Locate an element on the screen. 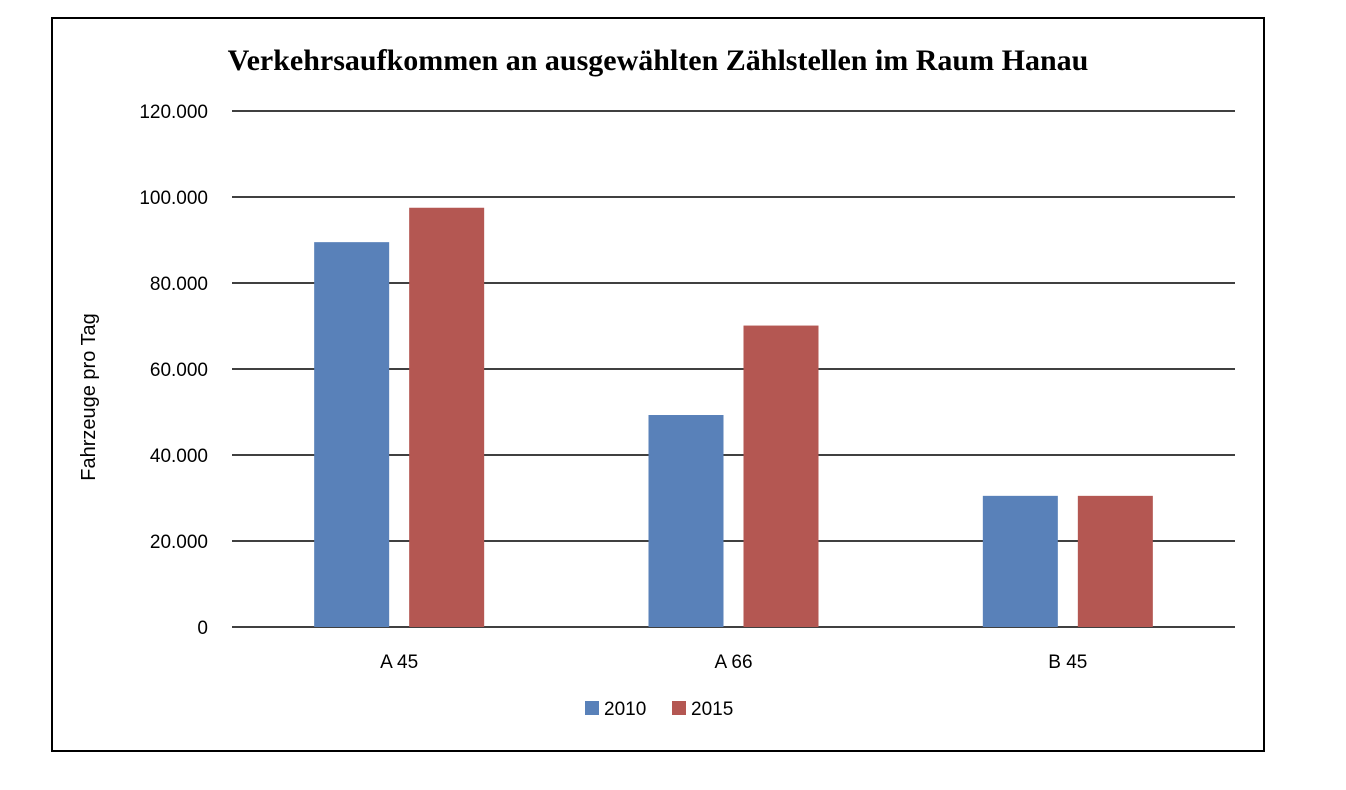 This screenshot has width=1346, height=790. y-axis-label: Fahrzeuge pro Tag is located at coordinates (89, 397).